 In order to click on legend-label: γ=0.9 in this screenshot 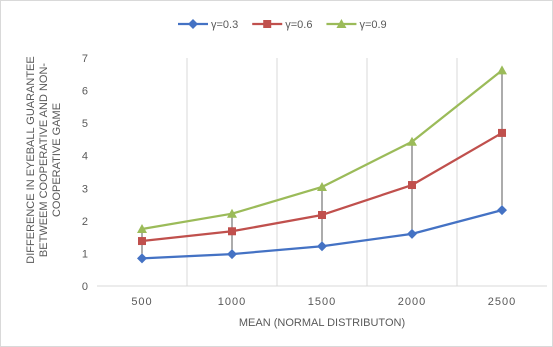, I will do `click(372, 25)`.